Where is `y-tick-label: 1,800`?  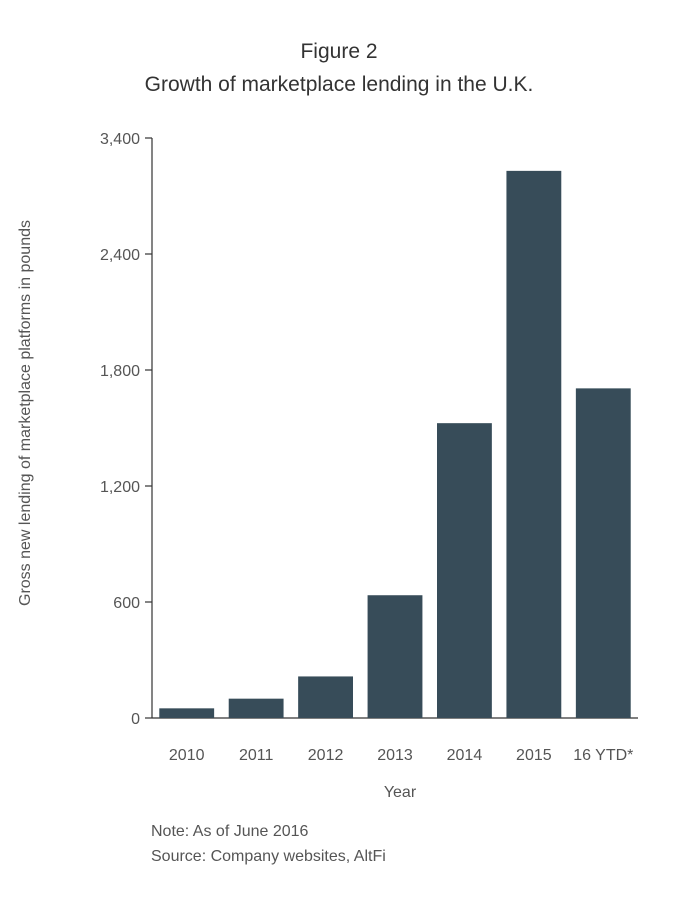
y-tick-label: 1,800 is located at coordinates (120, 371).